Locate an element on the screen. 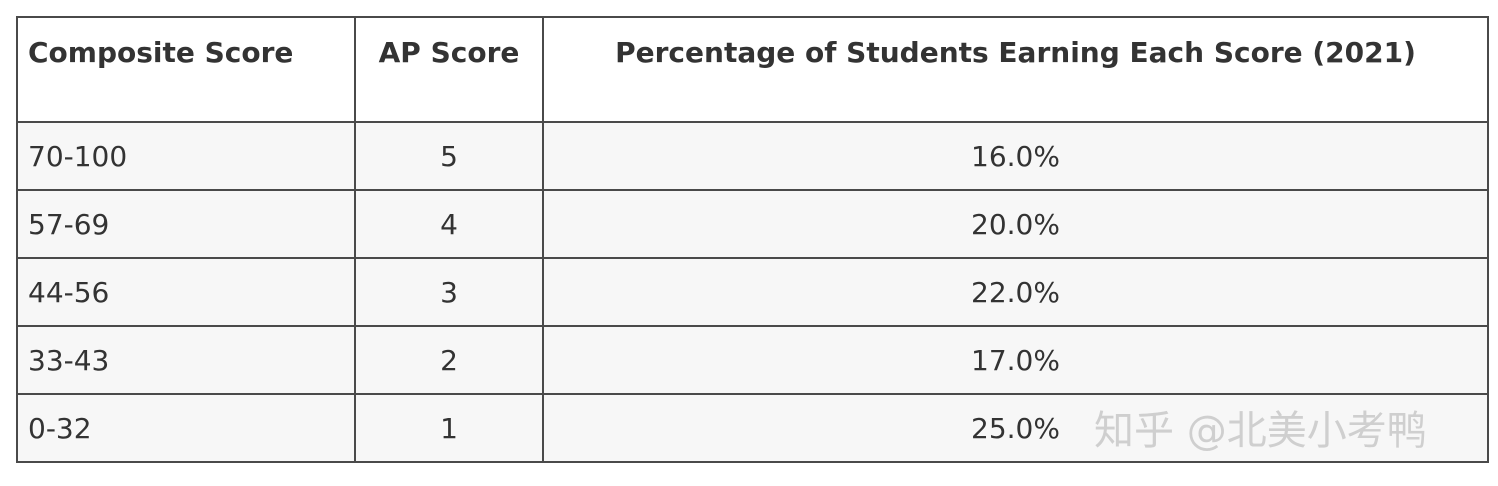  table-row: 0-32 1 25.0% is located at coordinates (752, 428).